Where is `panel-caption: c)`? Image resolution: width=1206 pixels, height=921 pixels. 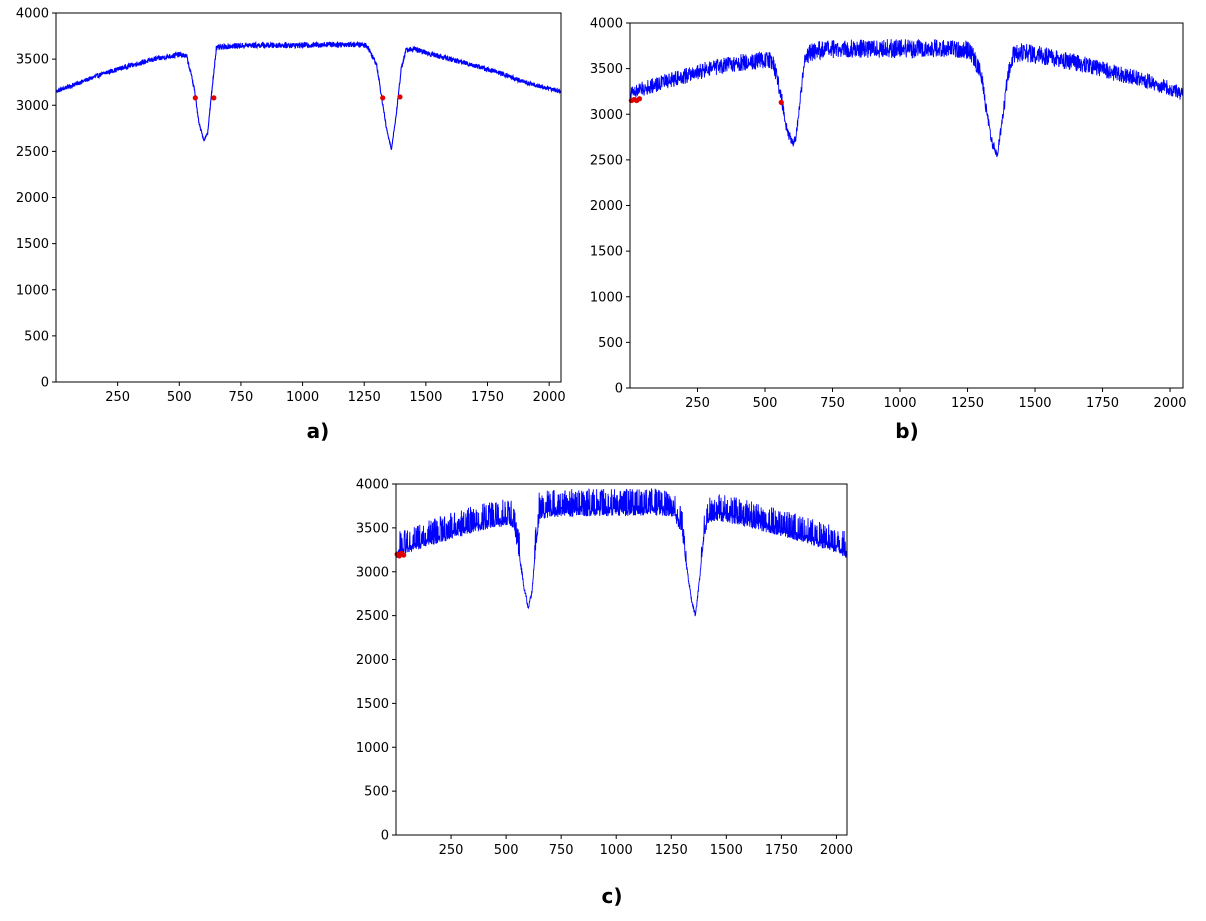 panel-caption: c) is located at coordinates (612, 896).